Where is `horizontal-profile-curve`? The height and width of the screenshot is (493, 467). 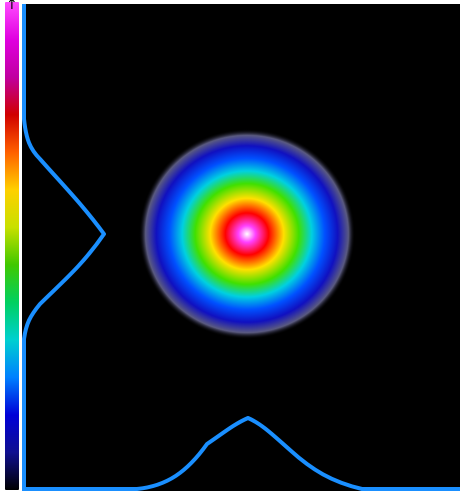 horizontal-profile-curve is located at coordinates (241, 453).